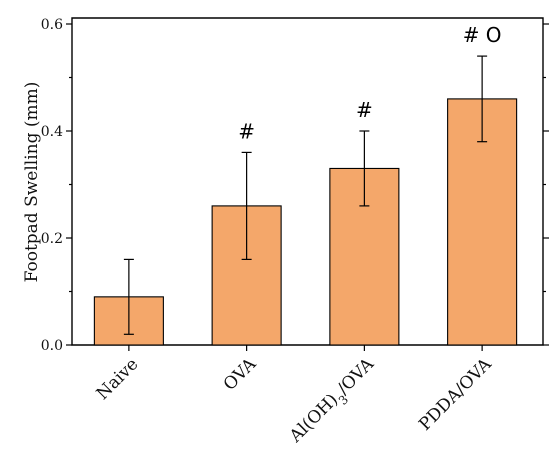 Image resolution: width=550 pixels, height=451 pixels. Describe the element at coordinates (52, 346) in the screenshot. I see `y-tick-label: 0.0` at that location.